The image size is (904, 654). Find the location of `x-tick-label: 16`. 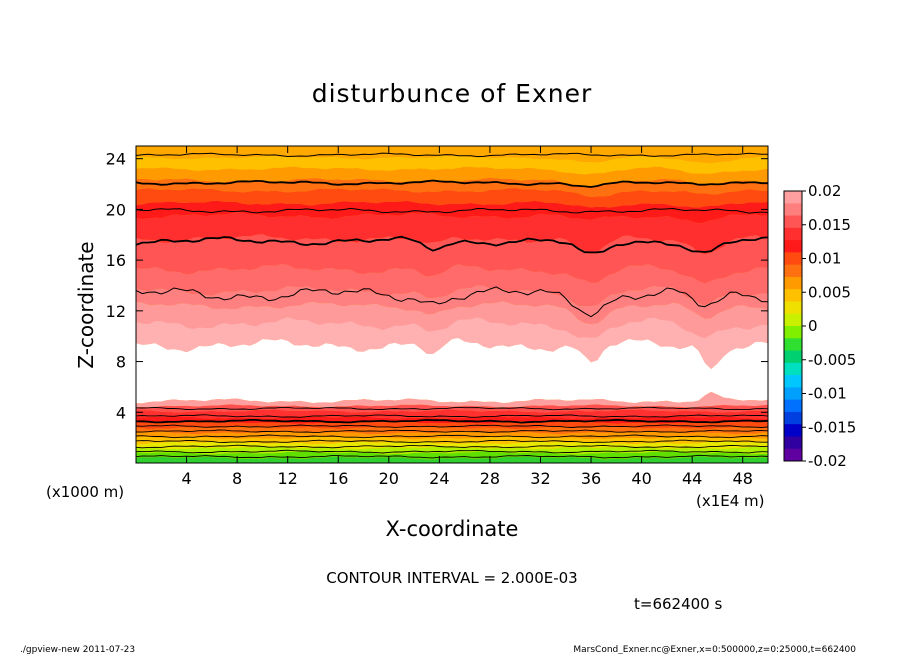

x-tick-label: 16 is located at coordinates (338, 478).